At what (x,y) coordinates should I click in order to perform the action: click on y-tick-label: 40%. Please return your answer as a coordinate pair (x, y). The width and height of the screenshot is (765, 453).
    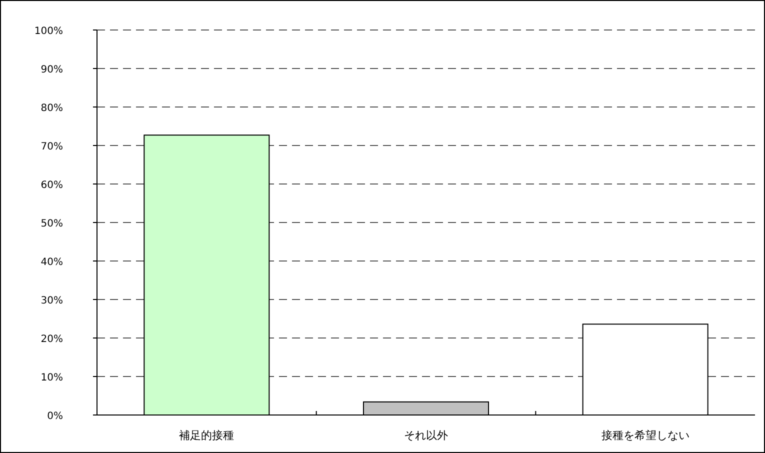
    Looking at the image, I should click on (51, 262).